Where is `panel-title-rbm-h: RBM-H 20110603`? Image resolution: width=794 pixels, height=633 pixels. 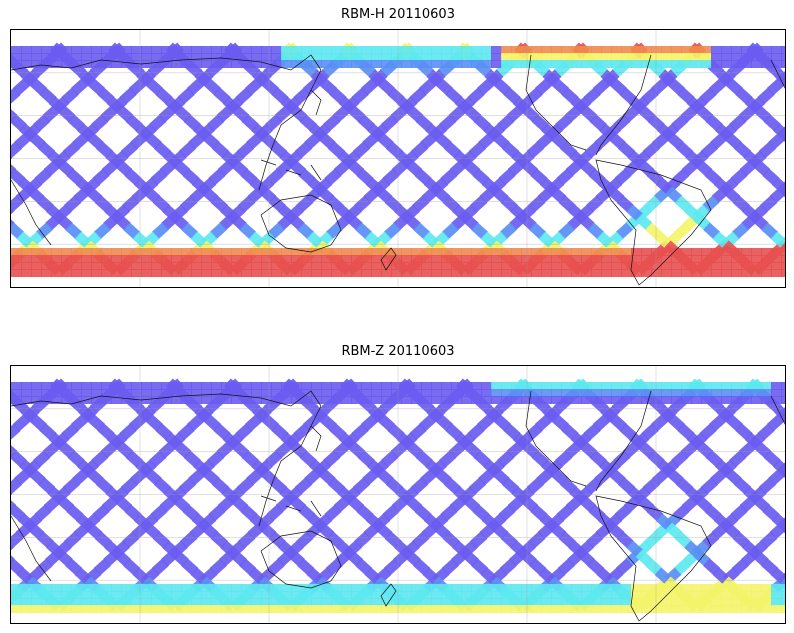
panel-title-rbm-h: RBM-H 20110603 is located at coordinates (398, 14).